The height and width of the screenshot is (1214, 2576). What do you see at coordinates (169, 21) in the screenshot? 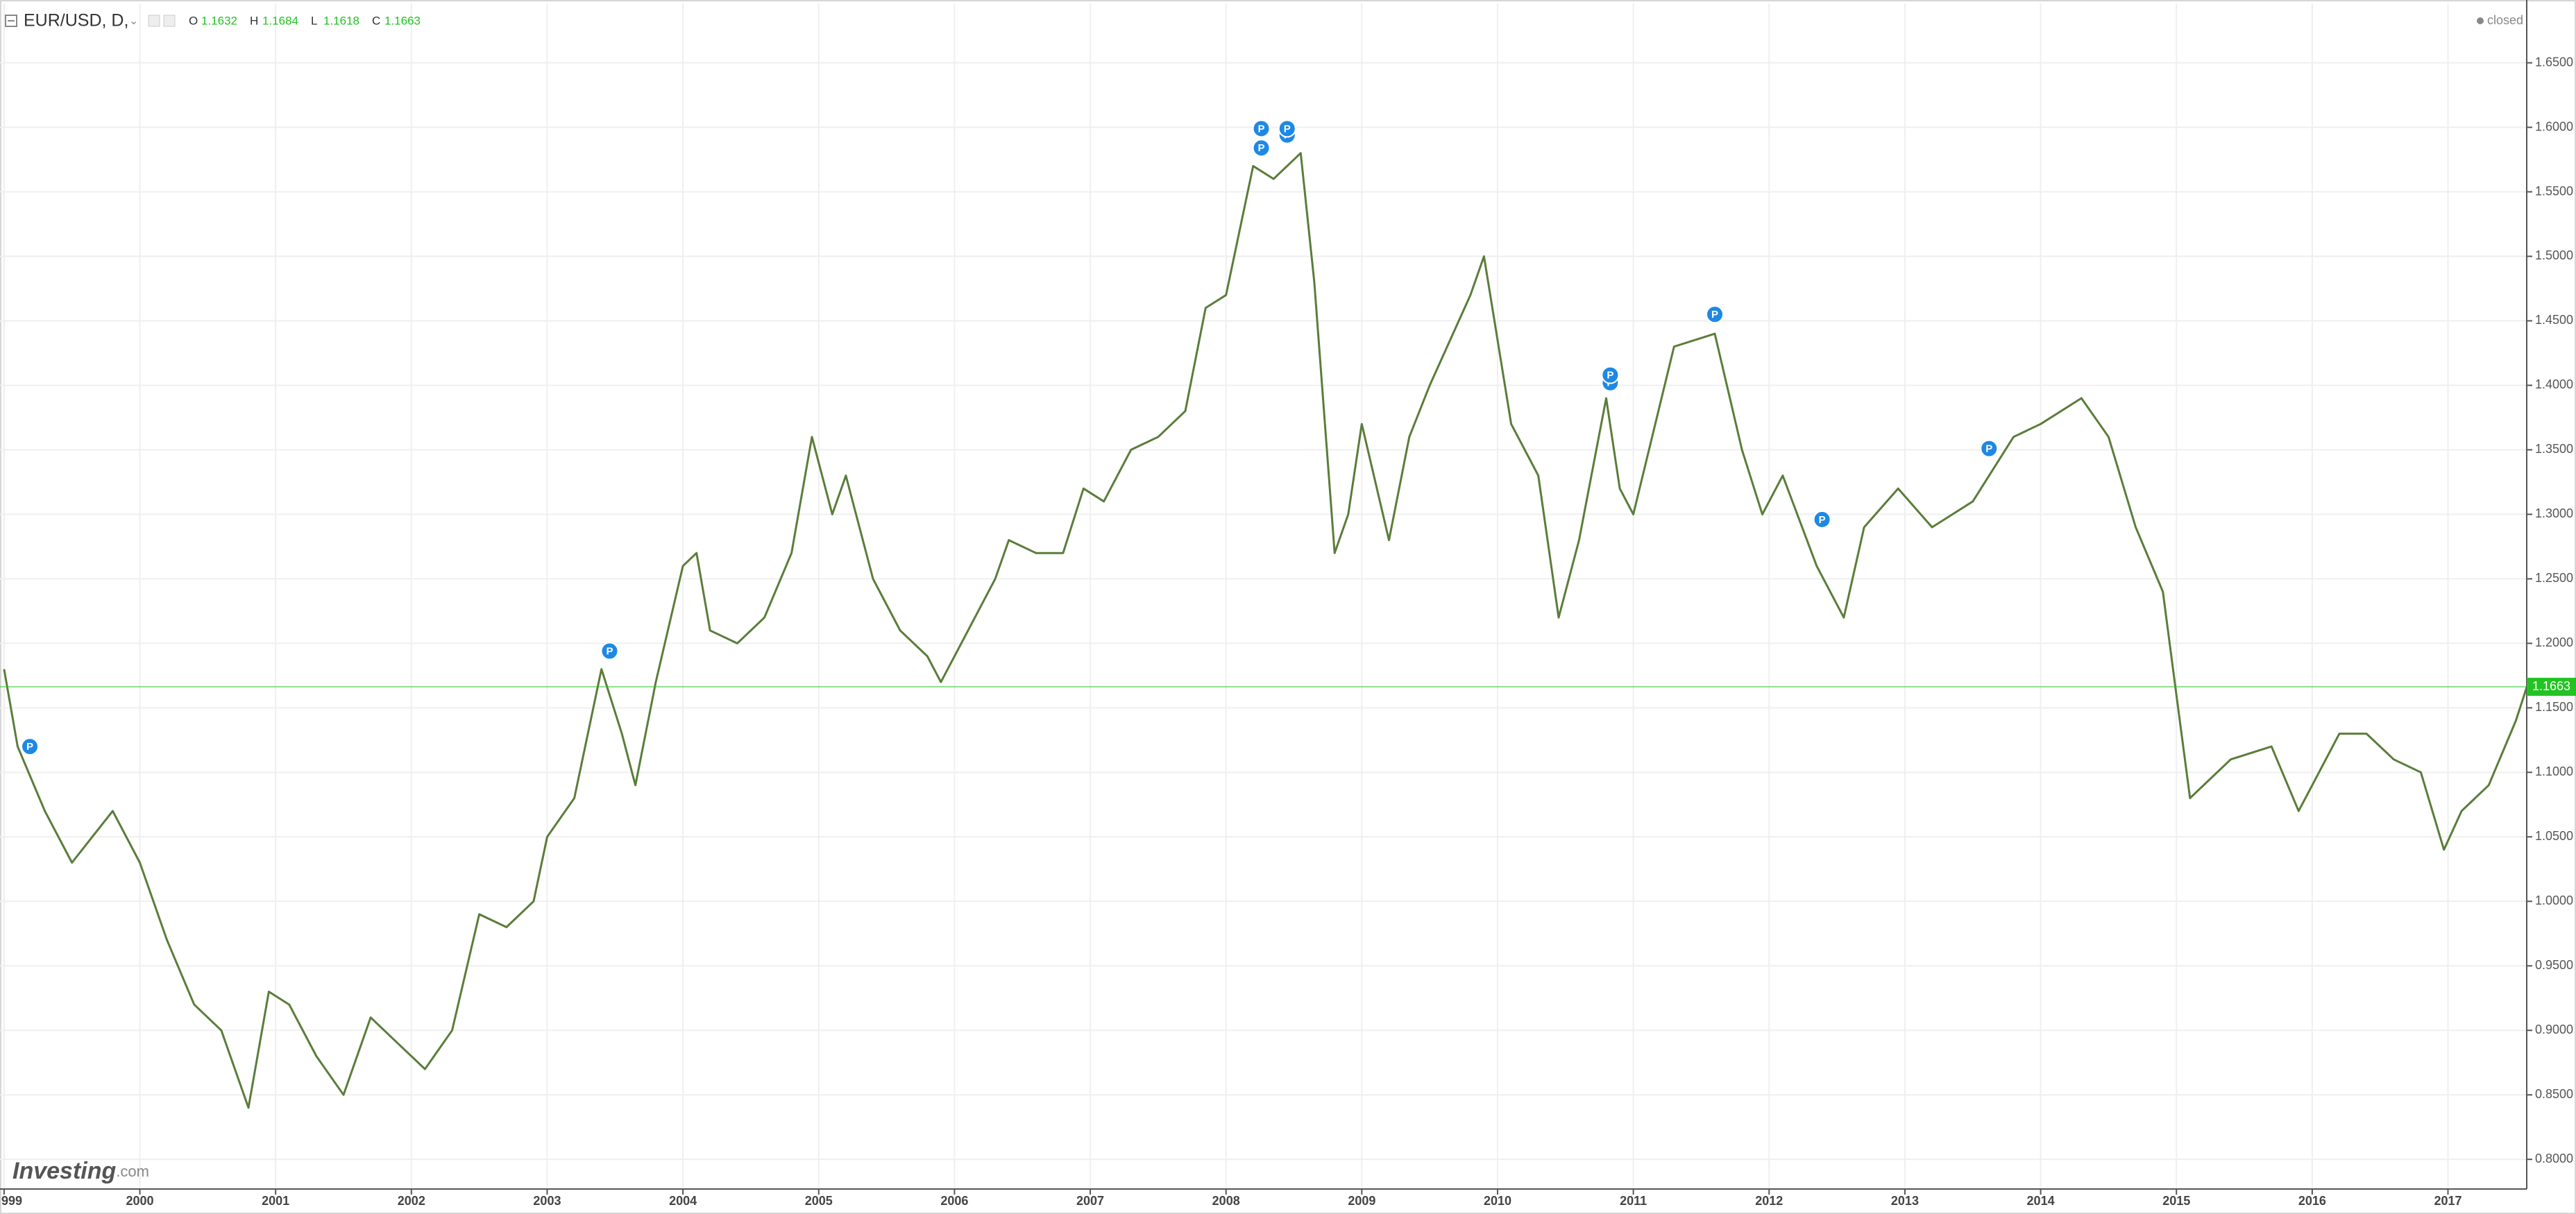
I see `remove-button` at bounding box center [169, 21].